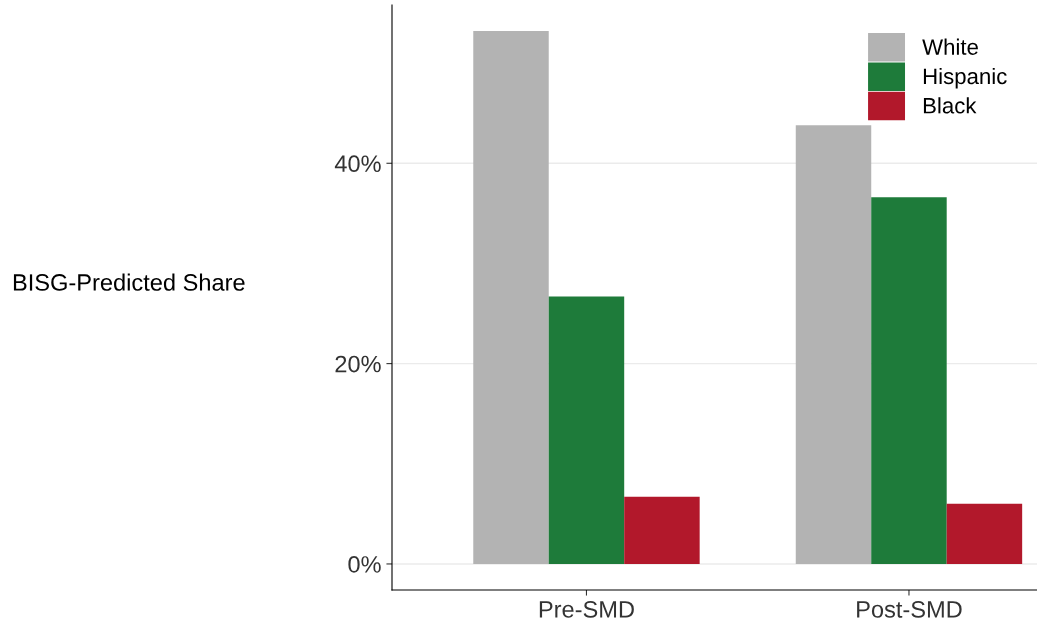  I want to click on y-tick-label: 0%, so click(364, 564).